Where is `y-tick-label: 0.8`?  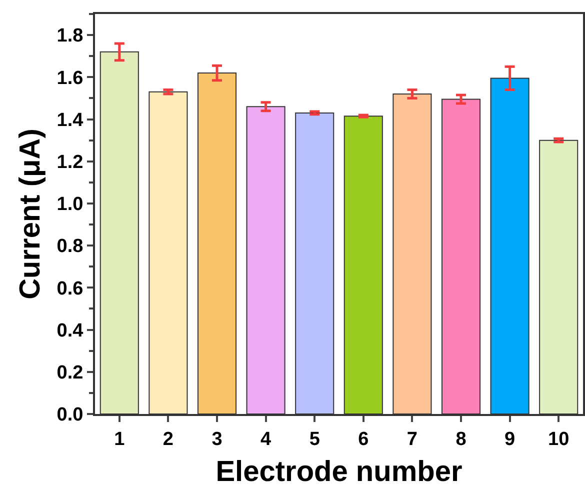 y-tick-label: 0.8 is located at coordinates (70, 247).